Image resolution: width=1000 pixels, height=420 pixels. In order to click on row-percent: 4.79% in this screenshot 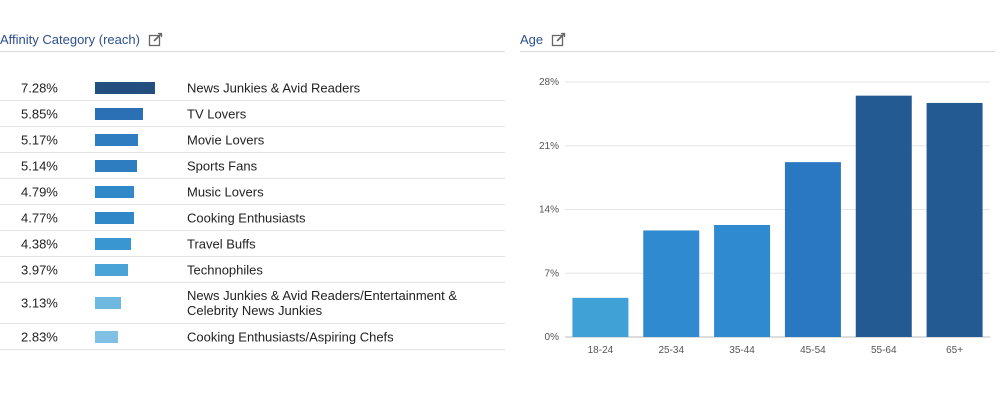, I will do `click(39, 191)`.